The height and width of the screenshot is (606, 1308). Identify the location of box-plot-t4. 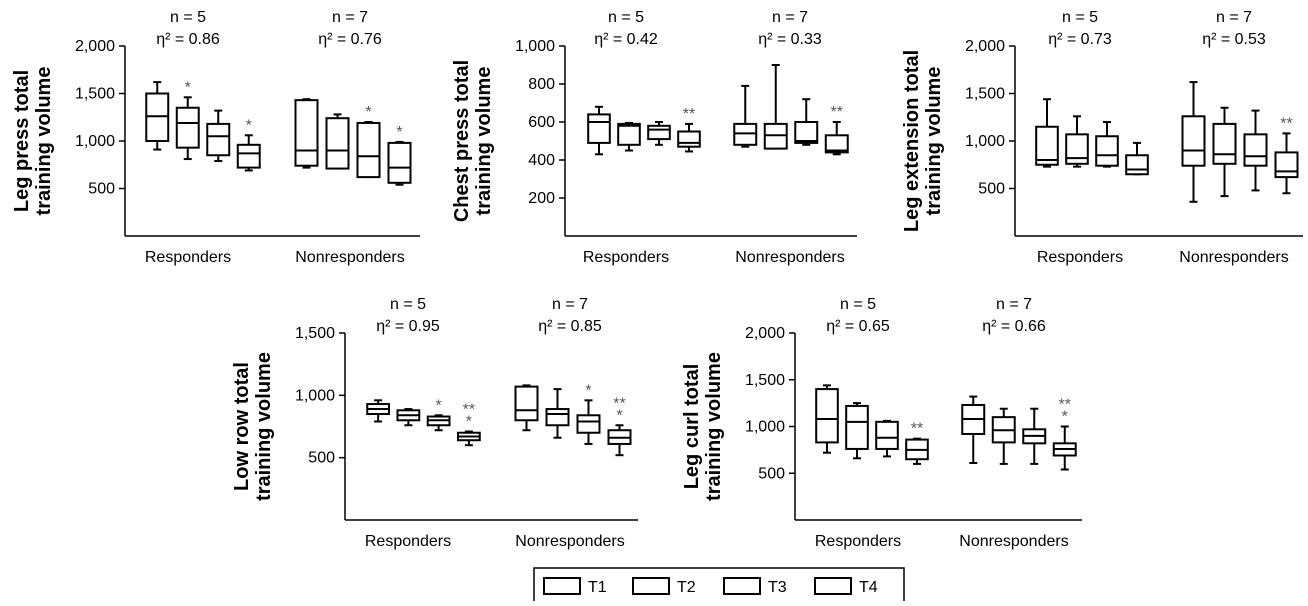
(1137, 158).